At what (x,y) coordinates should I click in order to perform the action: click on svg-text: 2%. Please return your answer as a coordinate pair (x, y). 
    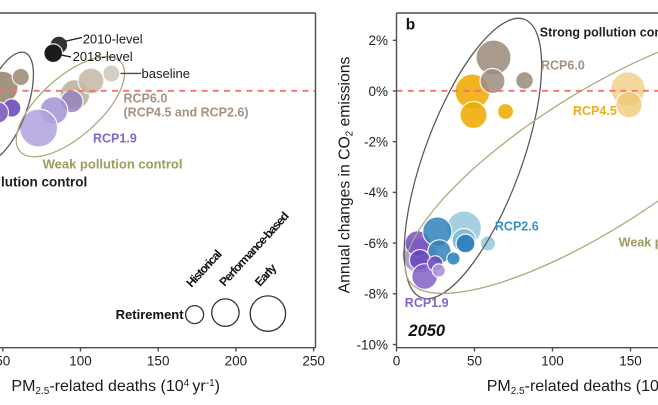
    Looking at the image, I should click on (378, 40).